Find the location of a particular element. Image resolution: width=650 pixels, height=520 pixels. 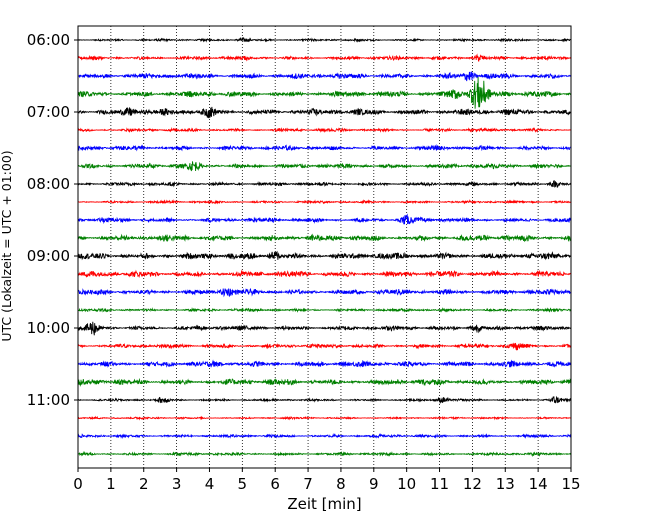

y-tick-label: 09:00 is located at coordinates (48, 256).